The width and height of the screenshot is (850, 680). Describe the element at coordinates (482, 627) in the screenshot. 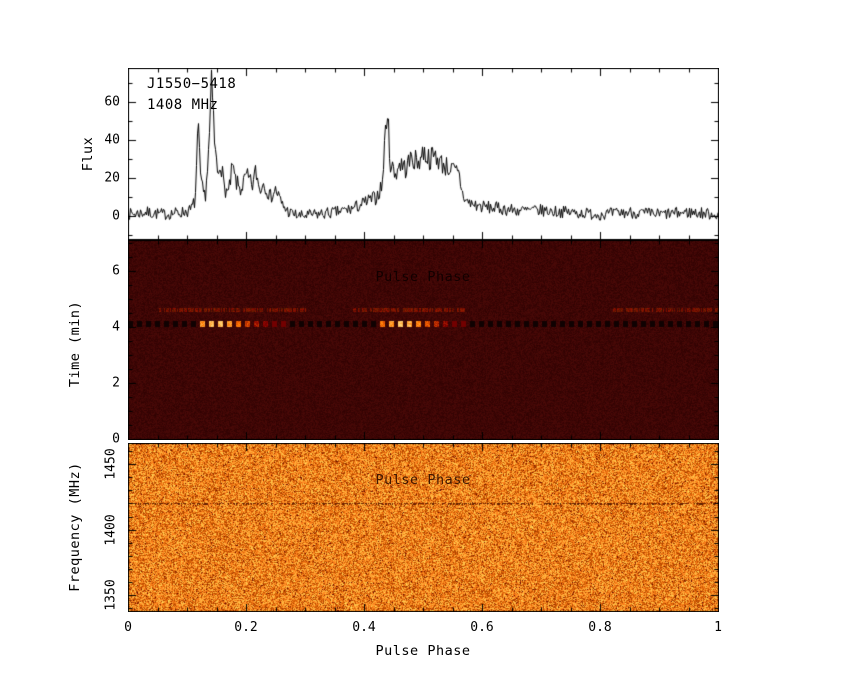

I see `tick-label: 0.6` at that location.